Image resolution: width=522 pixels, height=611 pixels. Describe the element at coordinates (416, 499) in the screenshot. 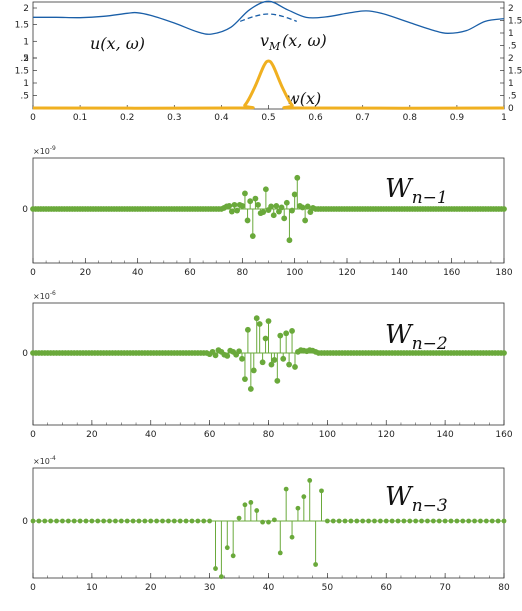

I see `annotation-w-n-minus-3: Wn−3` at that location.